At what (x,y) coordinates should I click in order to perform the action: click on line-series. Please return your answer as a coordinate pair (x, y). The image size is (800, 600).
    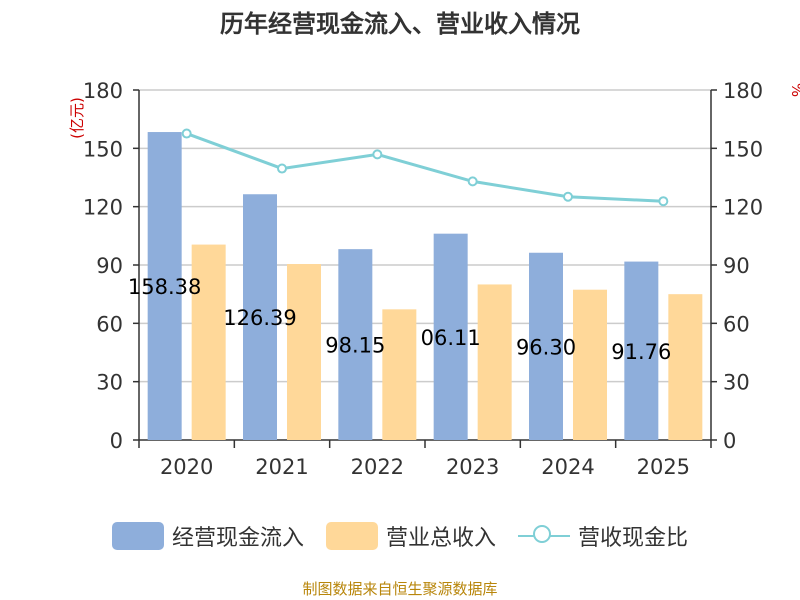
    Looking at the image, I should click on (425, 167).